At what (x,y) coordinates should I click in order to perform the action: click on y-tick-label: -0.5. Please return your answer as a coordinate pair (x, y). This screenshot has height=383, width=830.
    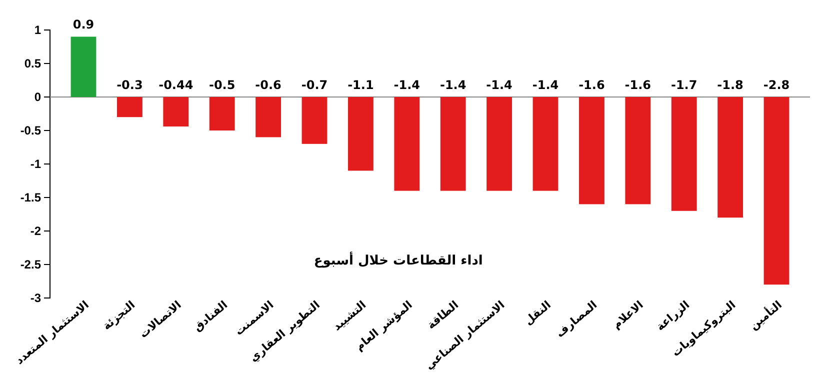
    Looking at the image, I should click on (31, 130).